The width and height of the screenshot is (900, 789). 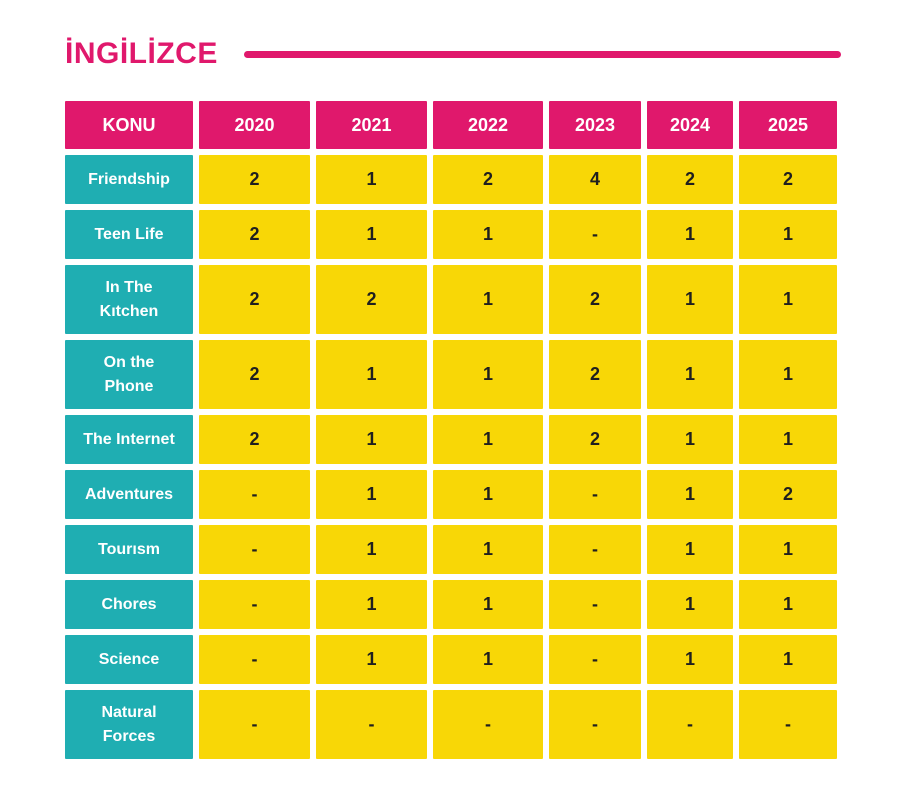 I want to click on topic-cell: Adventures, so click(x=129, y=494).